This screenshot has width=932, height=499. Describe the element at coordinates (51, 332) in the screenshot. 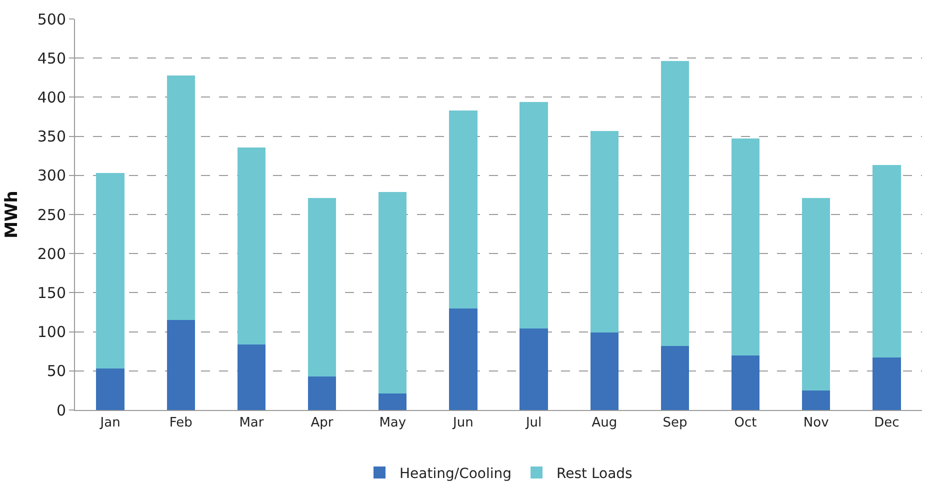

I see `y-tick-label: 100` at that location.